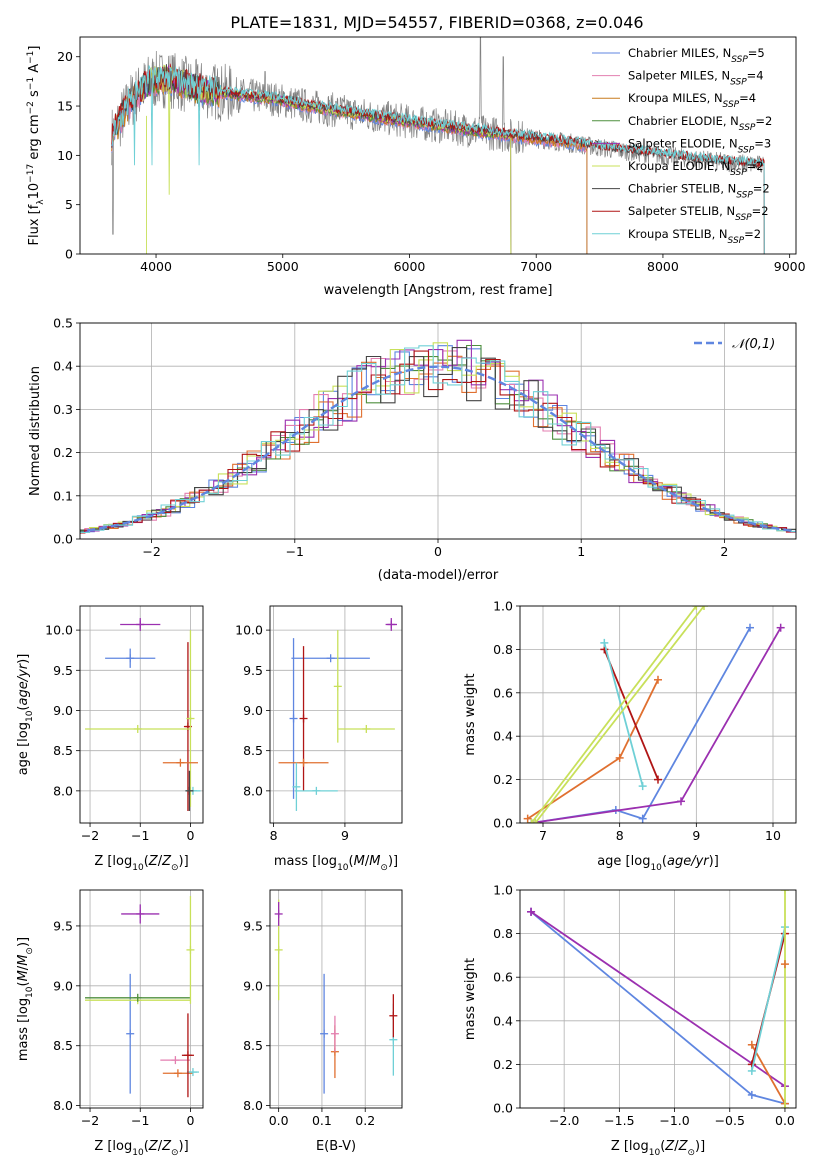  I want to click on weight_vs_age-x-axis-label: age [log10(age/yr)], so click(658, 863).